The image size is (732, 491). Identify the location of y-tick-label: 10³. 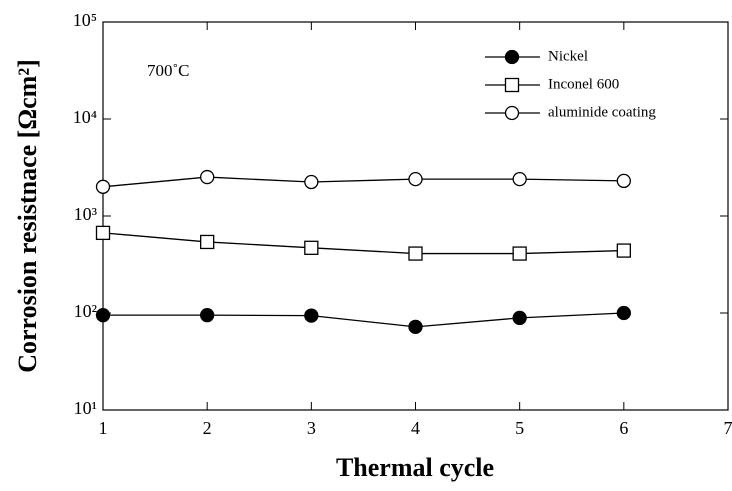
(86, 214).